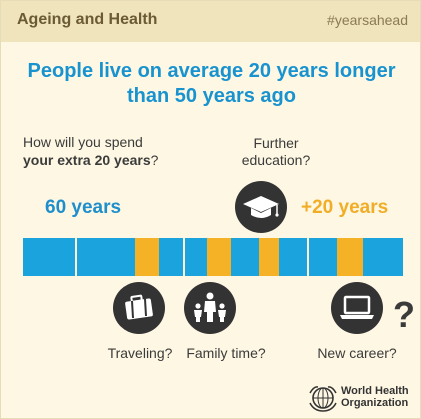 The height and width of the screenshot is (419, 421). Describe the element at coordinates (357, 353) in the screenshot. I see `new-career-caption: New career?` at that location.